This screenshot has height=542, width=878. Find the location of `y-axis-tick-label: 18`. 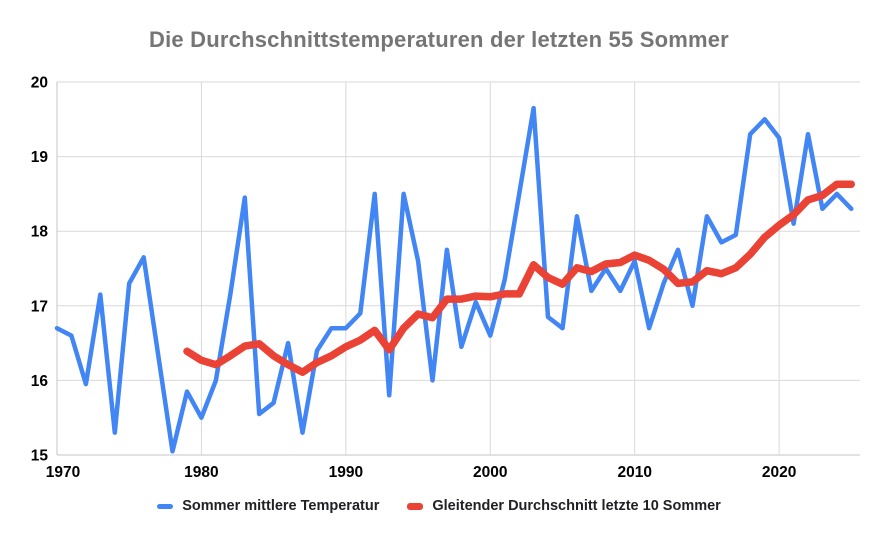

y-axis-tick-label: 18 is located at coordinates (40, 232).